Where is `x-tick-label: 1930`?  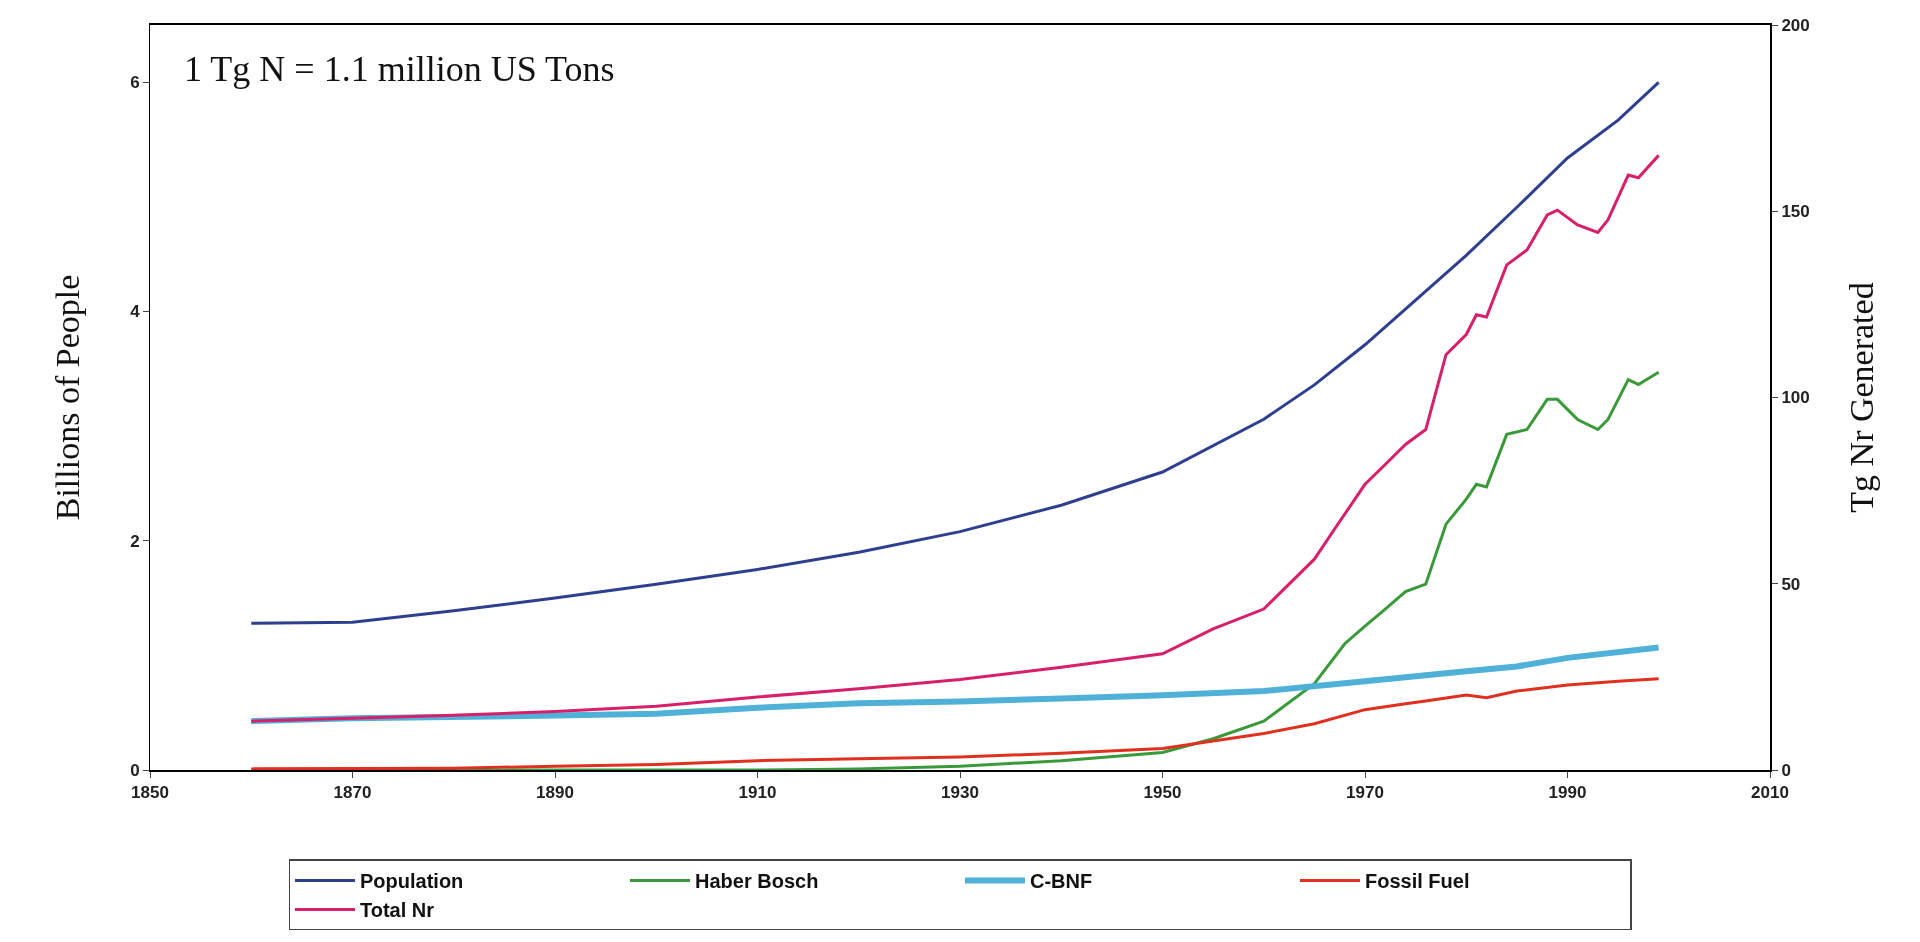
x-tick-label: 1930 is located at coordinates (960, 793).